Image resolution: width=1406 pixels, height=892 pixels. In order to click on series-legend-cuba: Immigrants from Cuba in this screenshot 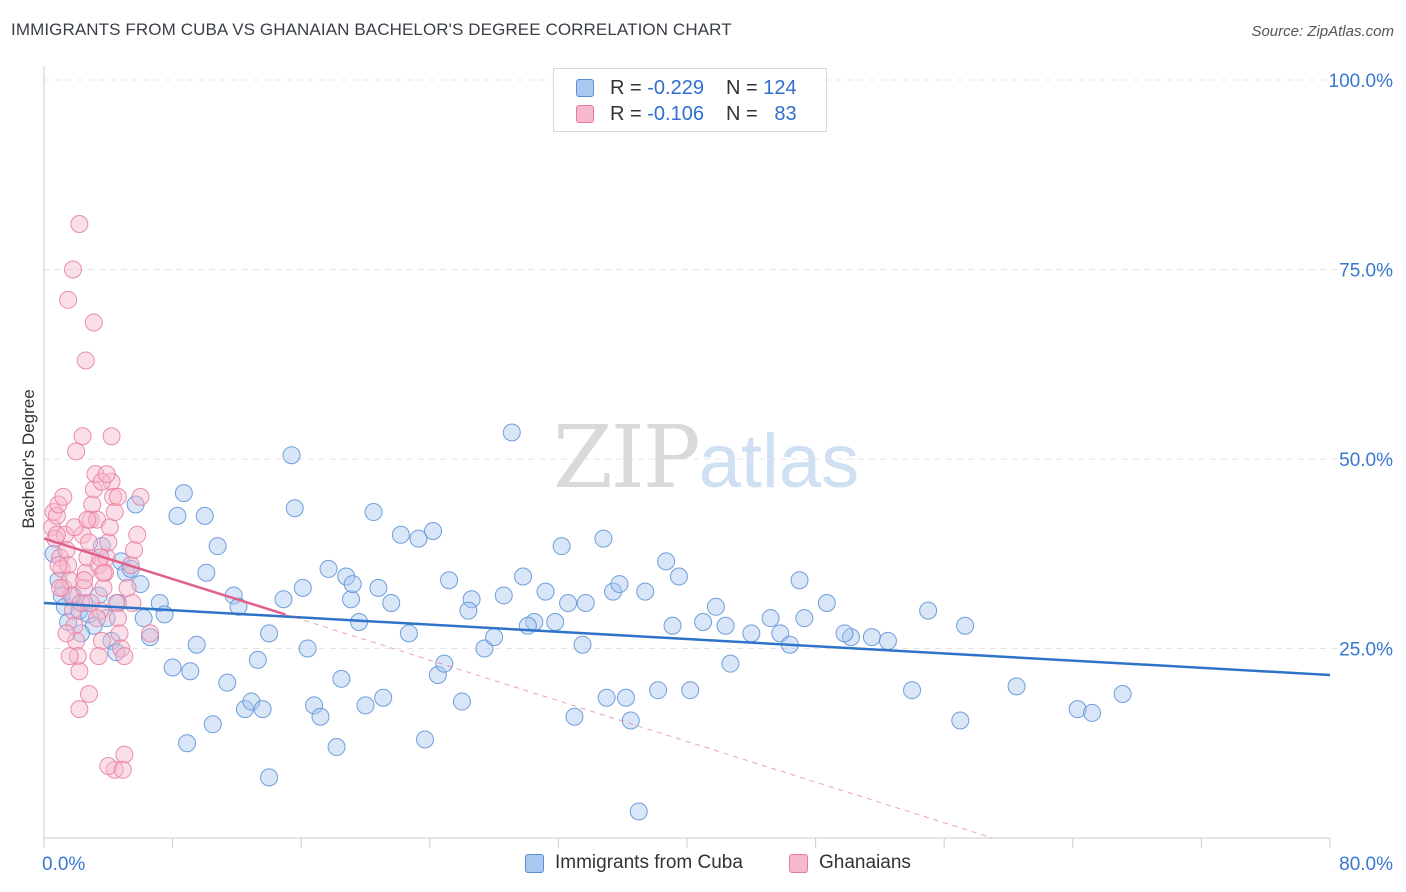, I will do `click(634, 863)`.